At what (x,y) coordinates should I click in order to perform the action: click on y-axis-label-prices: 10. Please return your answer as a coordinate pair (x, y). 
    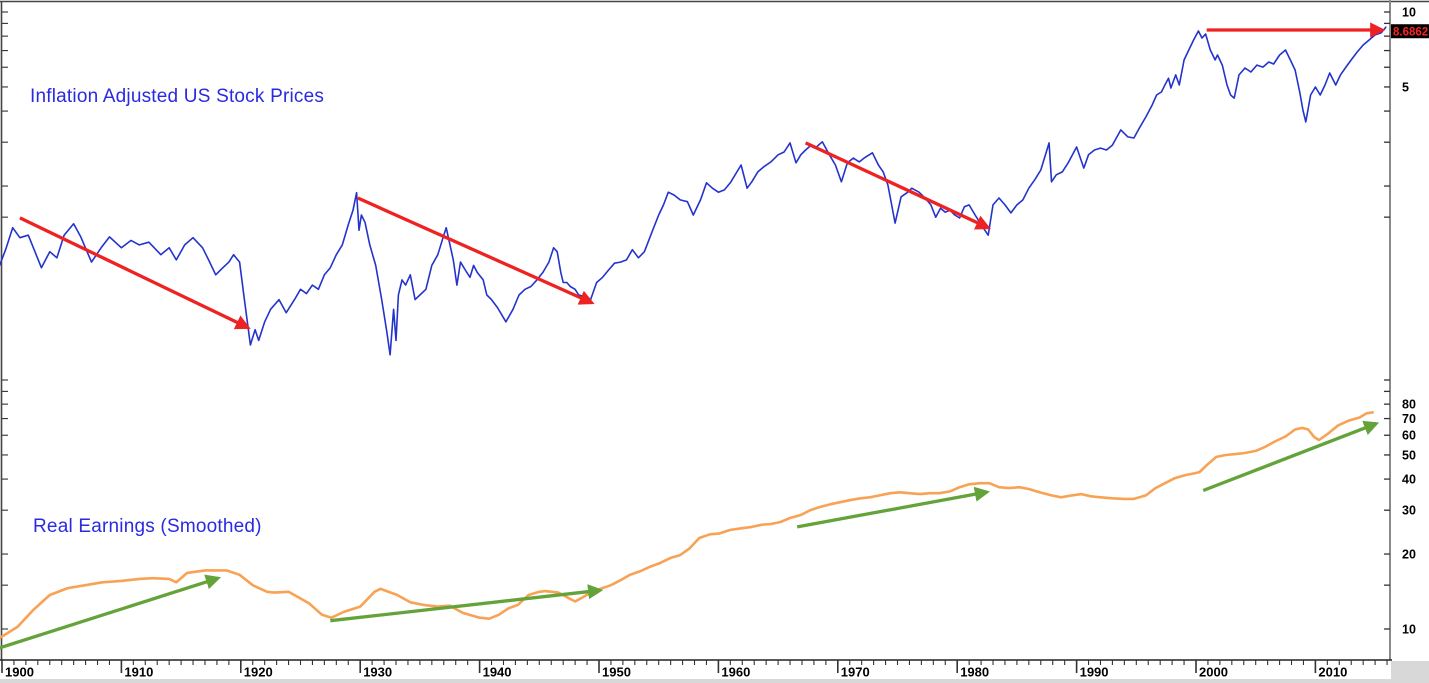
    Looking at the image, I should click on (1409, 13).